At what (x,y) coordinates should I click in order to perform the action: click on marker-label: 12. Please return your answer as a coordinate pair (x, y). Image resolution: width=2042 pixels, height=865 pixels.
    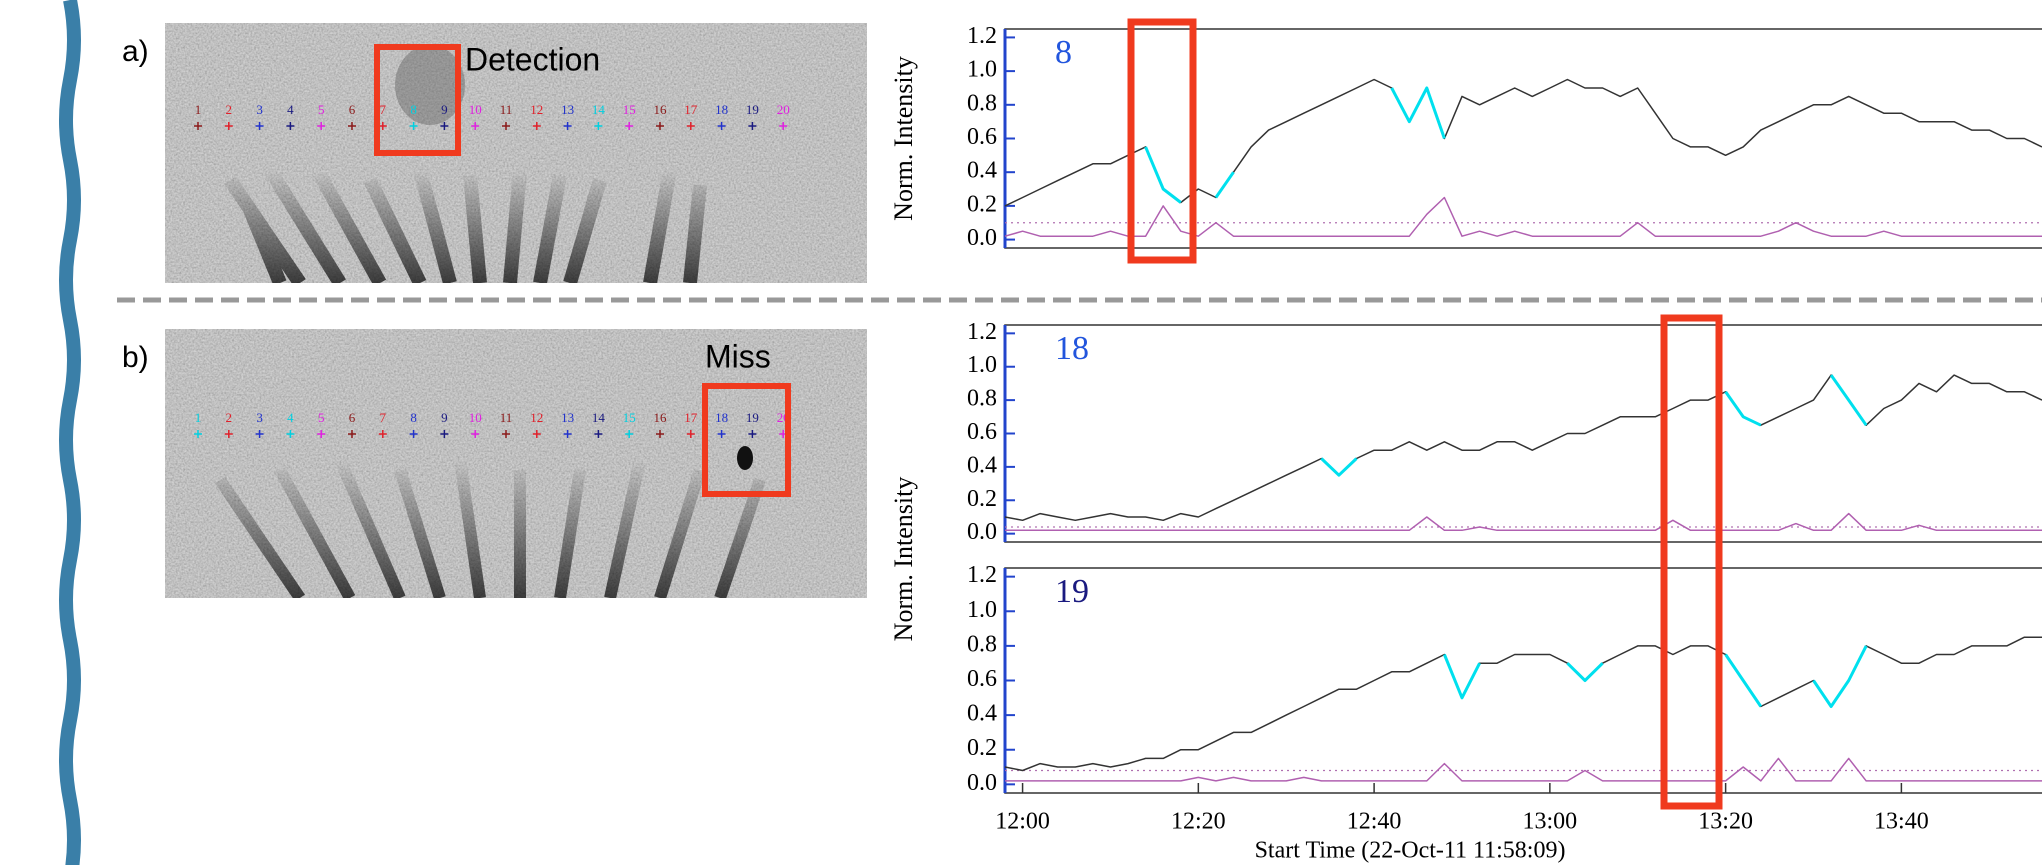
    Looking at the image, I should click on (536, 109).